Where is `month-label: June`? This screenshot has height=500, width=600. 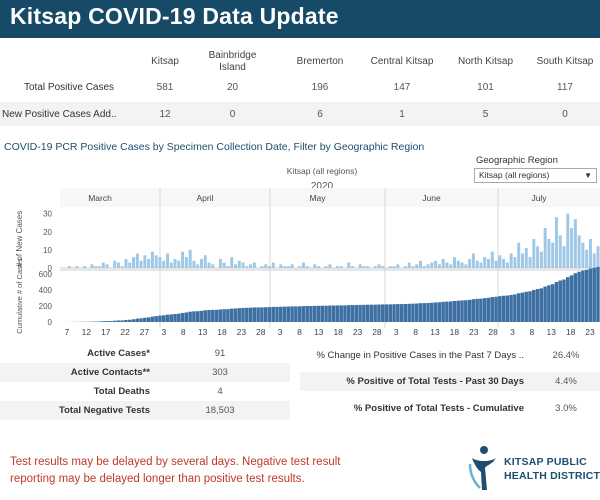 month-label: June is located at coordinates (431, 198).